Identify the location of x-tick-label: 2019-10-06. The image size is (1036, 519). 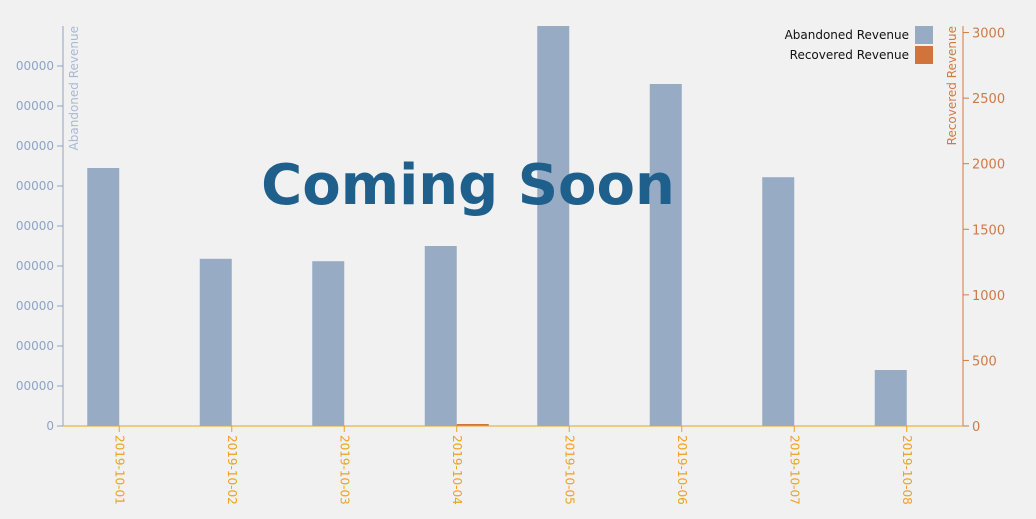
(682, 470).